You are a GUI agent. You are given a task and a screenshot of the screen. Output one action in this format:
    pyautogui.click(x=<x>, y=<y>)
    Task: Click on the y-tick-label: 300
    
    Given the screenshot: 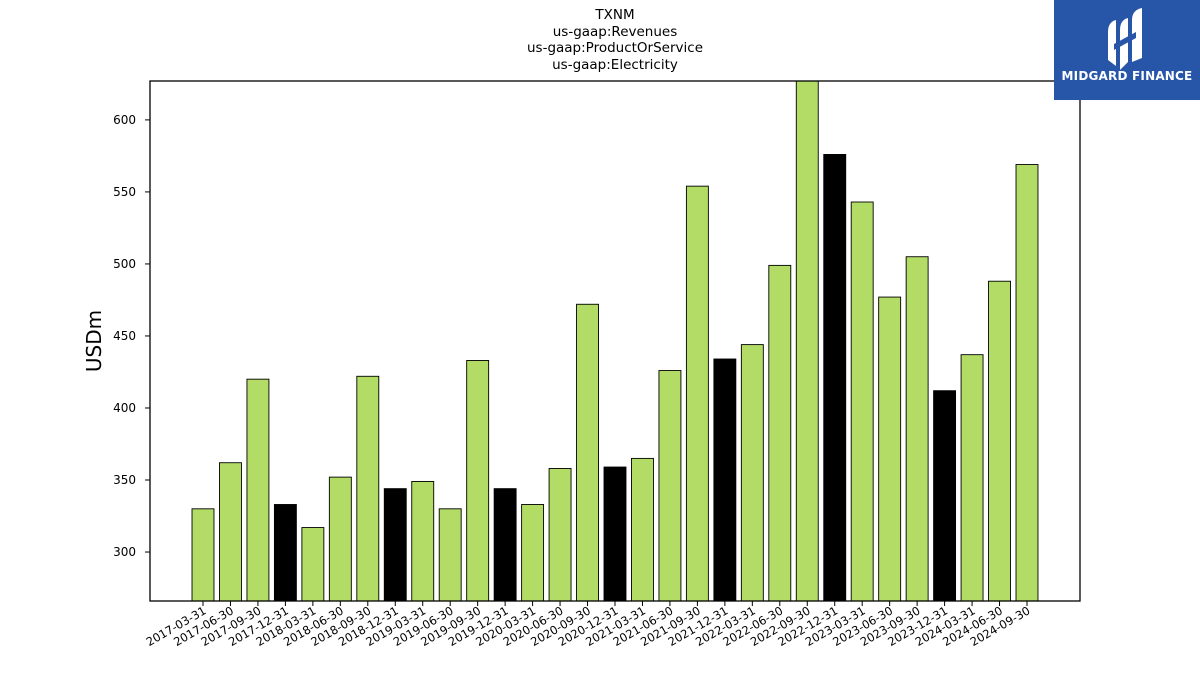 What is the action you would take?
    pyautogui.click(x=124, y=552)
    